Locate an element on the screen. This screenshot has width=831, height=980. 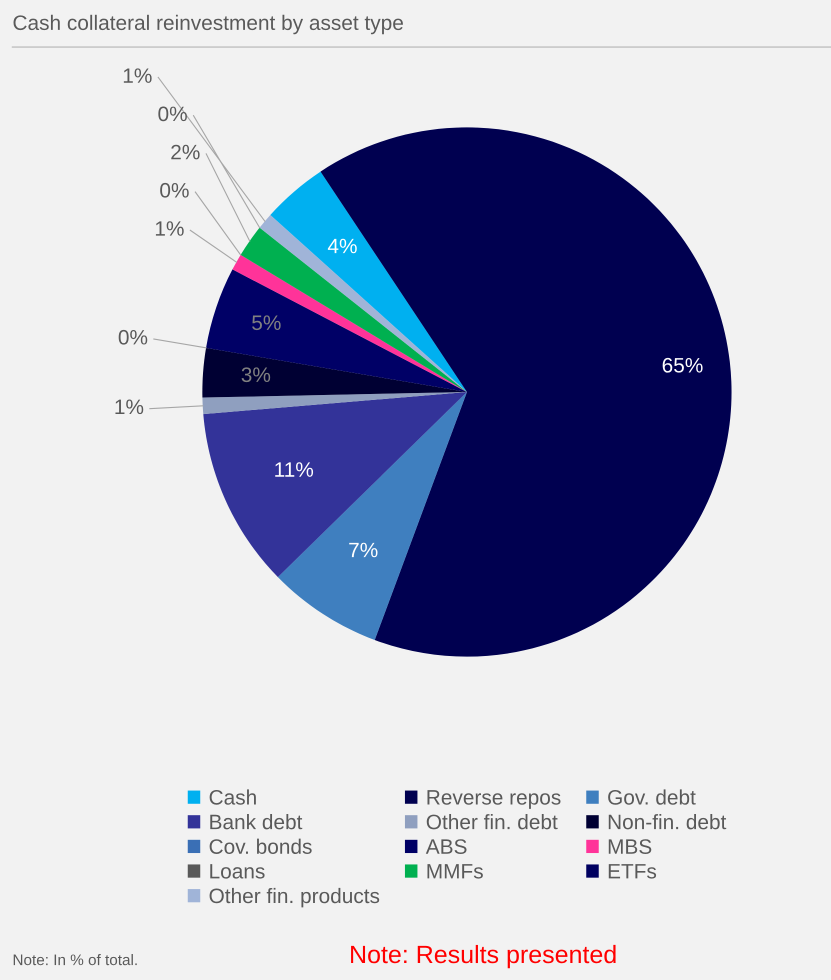
legend-label: Cov. bonds is located at coordinates (261, 846).